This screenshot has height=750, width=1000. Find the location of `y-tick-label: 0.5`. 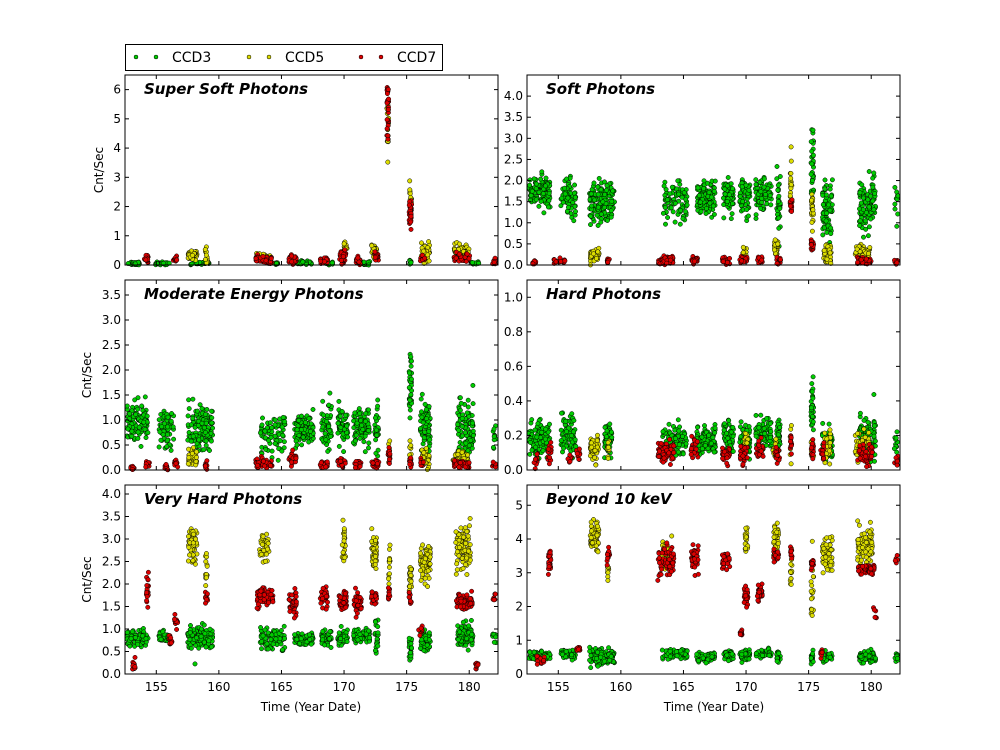

y-tick-label: 0.5 is located at coordinates (513, 244).